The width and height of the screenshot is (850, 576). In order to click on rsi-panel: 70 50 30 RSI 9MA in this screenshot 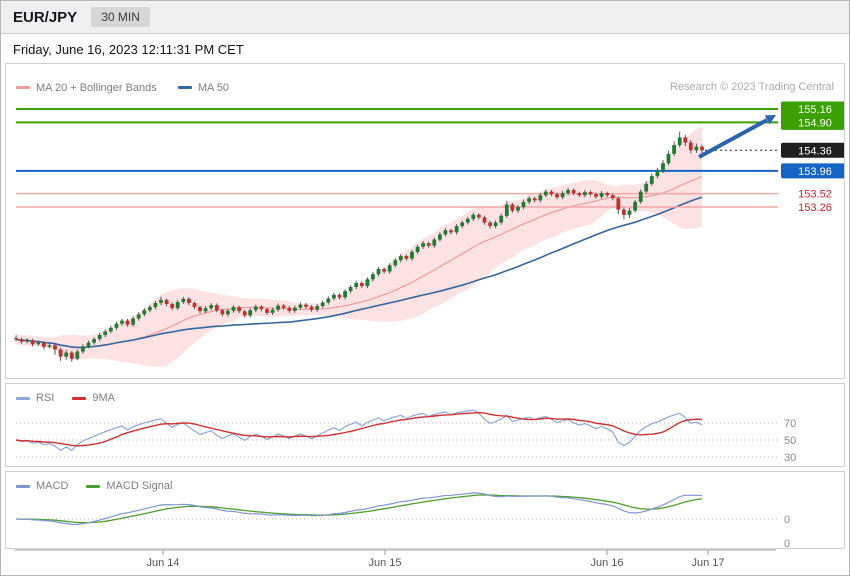, I will do `click(425, 425)`.